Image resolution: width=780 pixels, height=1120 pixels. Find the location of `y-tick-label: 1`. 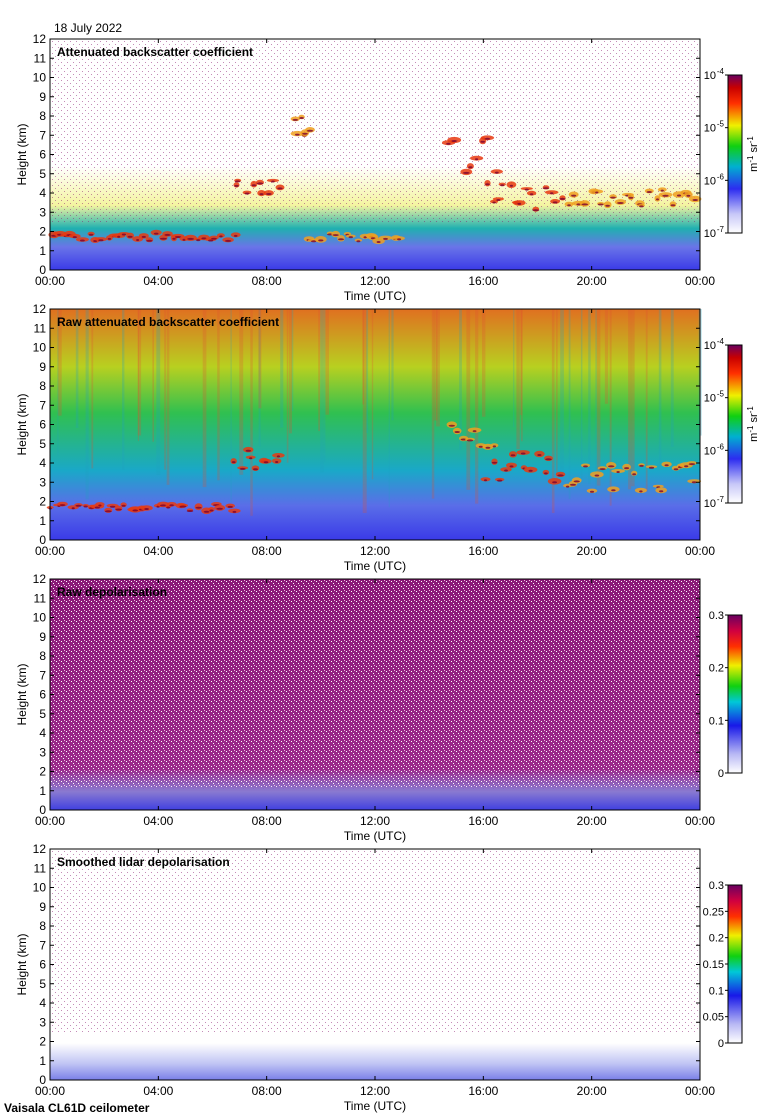

y-tick-label: 1 is located at coordinates (42, 521).